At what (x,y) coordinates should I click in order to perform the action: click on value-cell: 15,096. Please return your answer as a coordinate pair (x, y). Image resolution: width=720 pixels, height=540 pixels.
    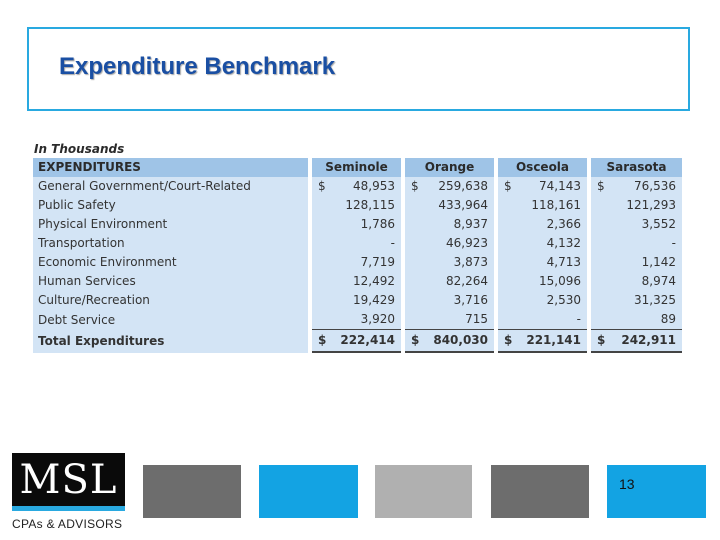
    Looking at the image, I should click on (541, 281).